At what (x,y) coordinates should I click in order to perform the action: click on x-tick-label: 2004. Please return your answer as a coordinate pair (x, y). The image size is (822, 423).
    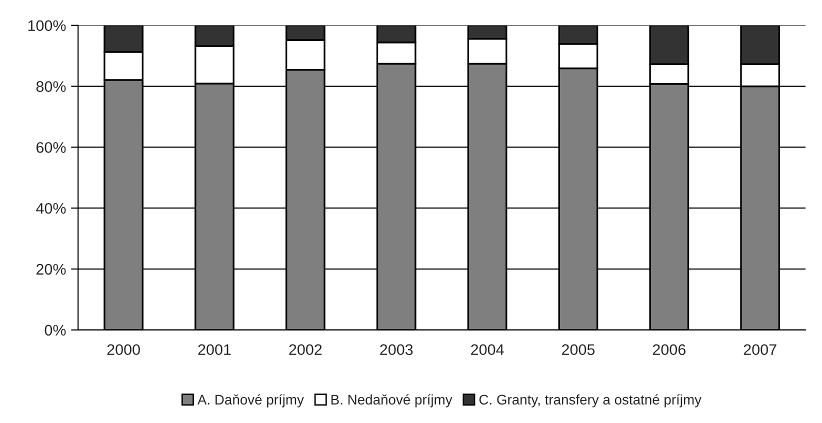
    Looking at the image, I should click on (487, 350).